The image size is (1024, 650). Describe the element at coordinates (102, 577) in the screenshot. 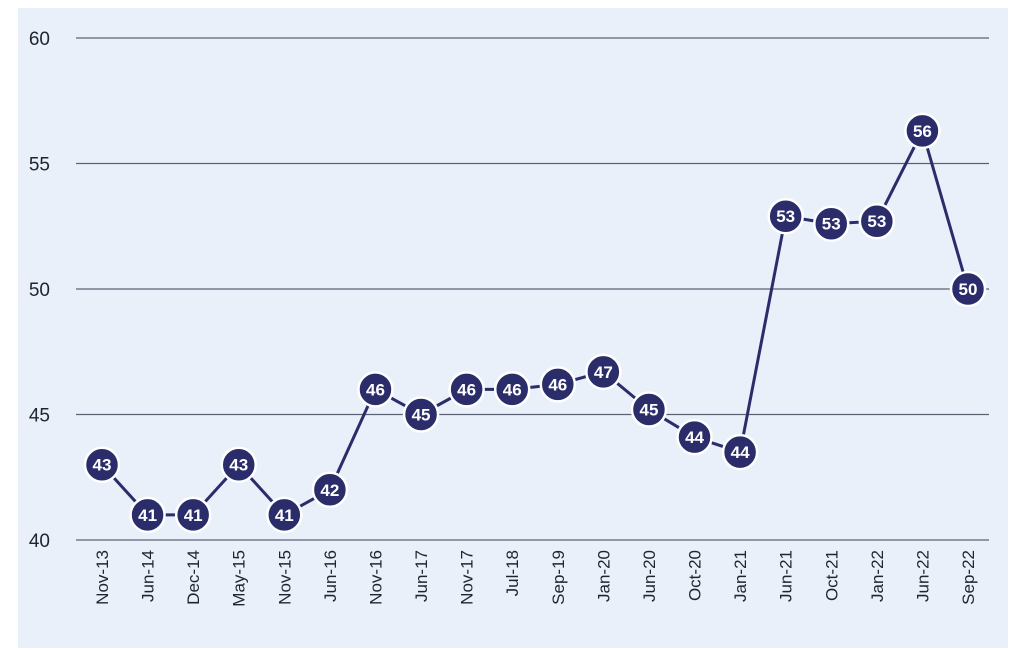

I see `x-tick-label: Nov-13` at that location.